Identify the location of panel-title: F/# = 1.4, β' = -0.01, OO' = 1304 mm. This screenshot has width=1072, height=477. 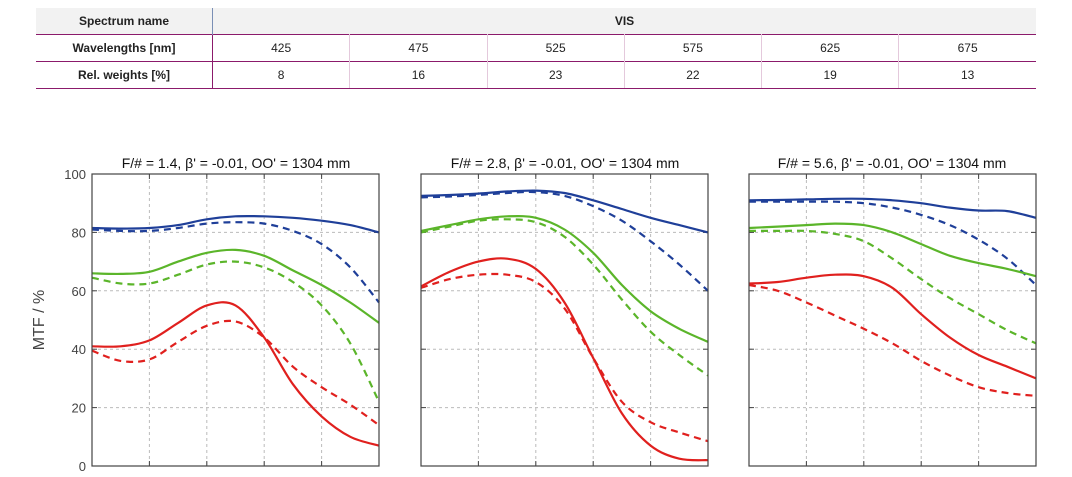
(236, 163).